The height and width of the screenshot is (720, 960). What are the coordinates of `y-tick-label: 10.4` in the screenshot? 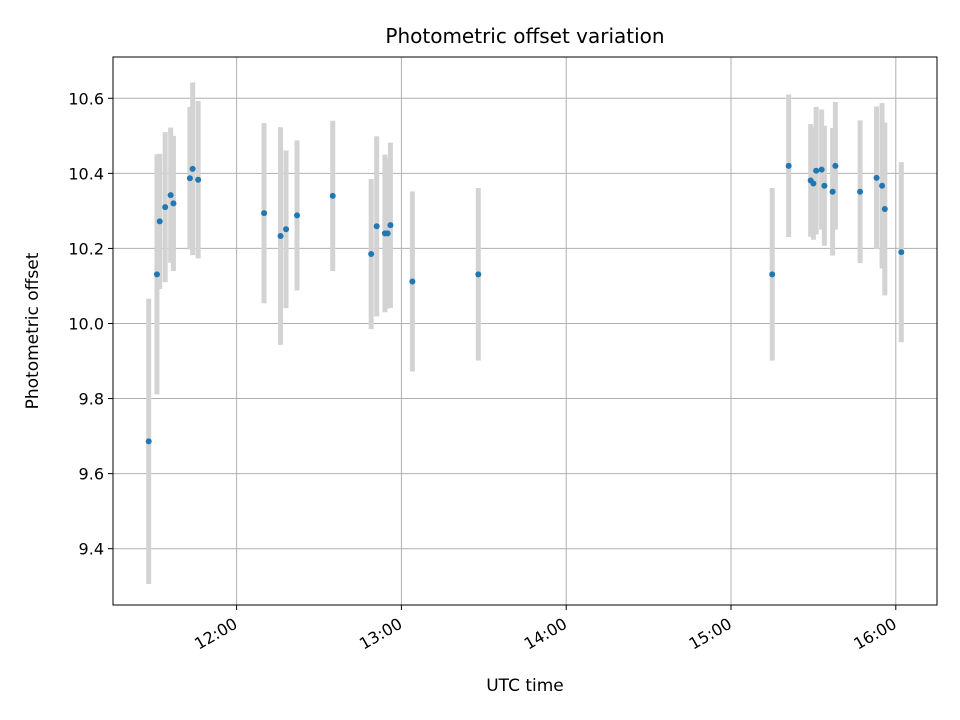 It's located at (86, 173).